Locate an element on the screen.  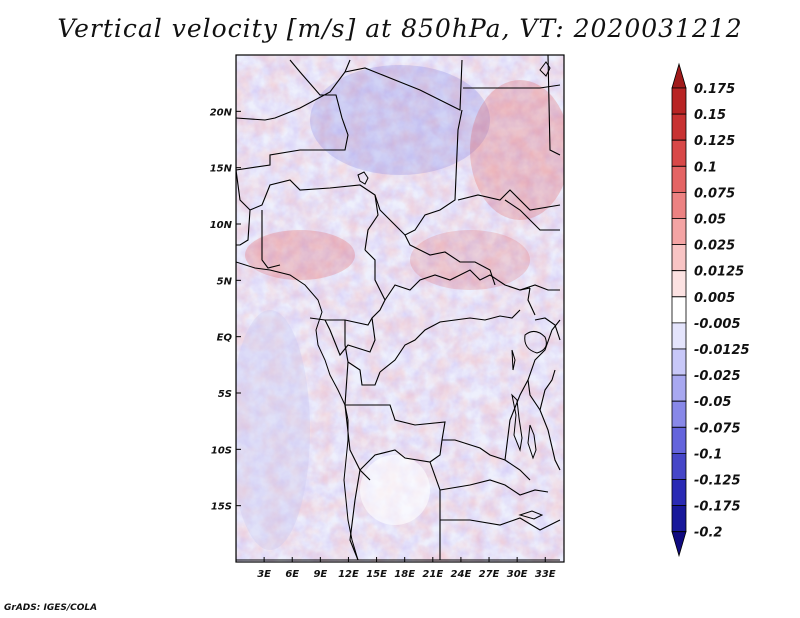
lat-tick-label: 10S is located at coordinates (221, 450).